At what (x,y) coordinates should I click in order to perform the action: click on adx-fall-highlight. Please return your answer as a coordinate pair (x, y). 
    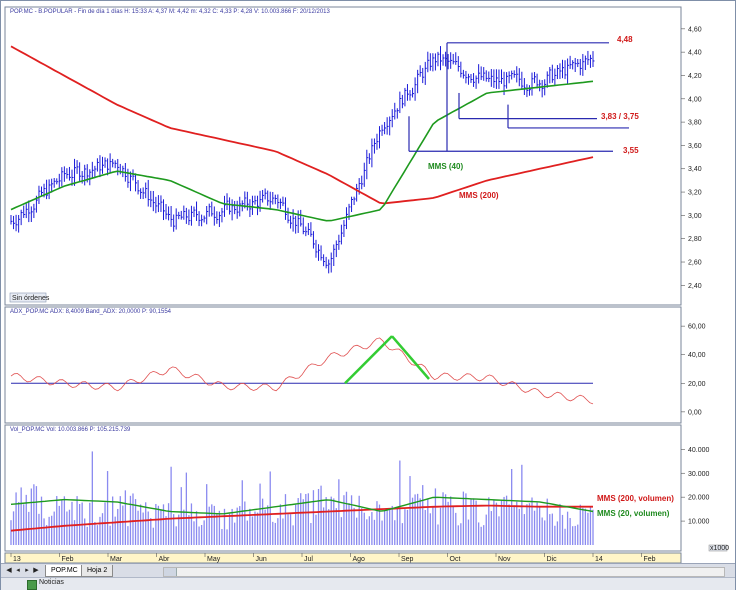
    Looking at the image, I should click on (410, 357).